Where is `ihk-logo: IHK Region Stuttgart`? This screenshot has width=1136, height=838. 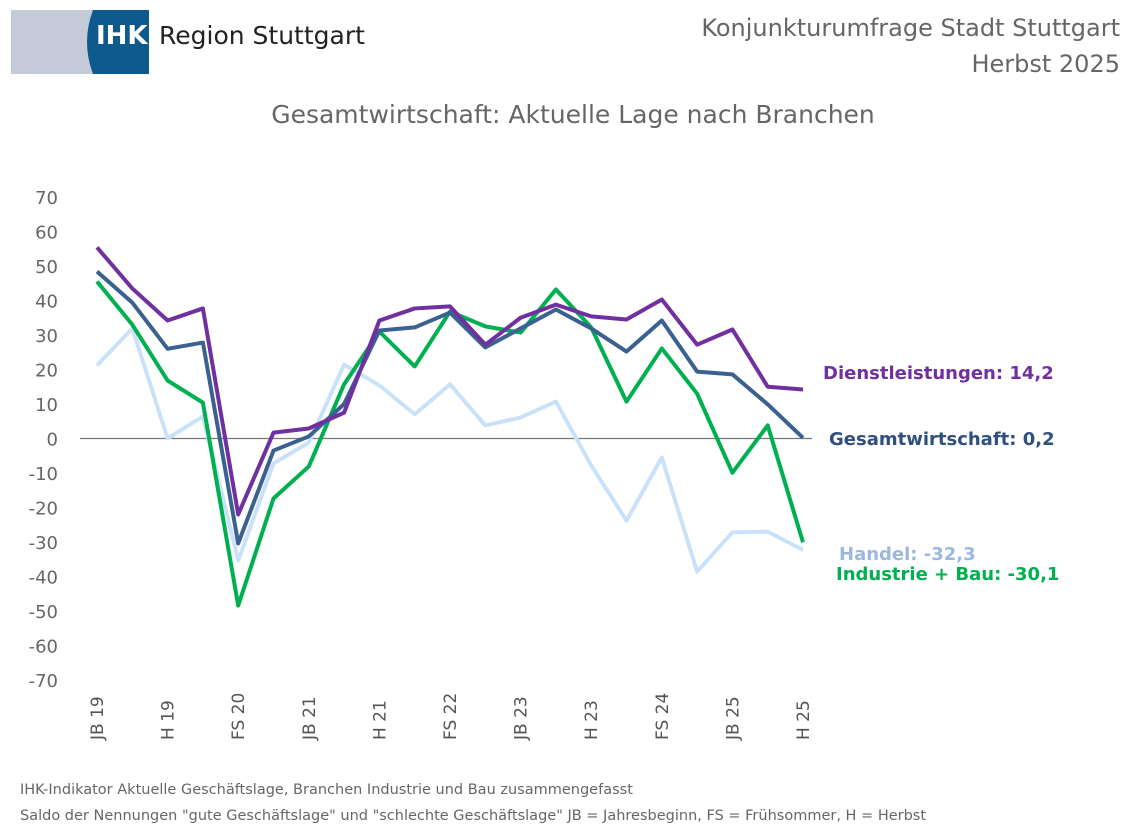
ihk-logo: IHK Region Stuttgart is located at coordinates (191, 45).